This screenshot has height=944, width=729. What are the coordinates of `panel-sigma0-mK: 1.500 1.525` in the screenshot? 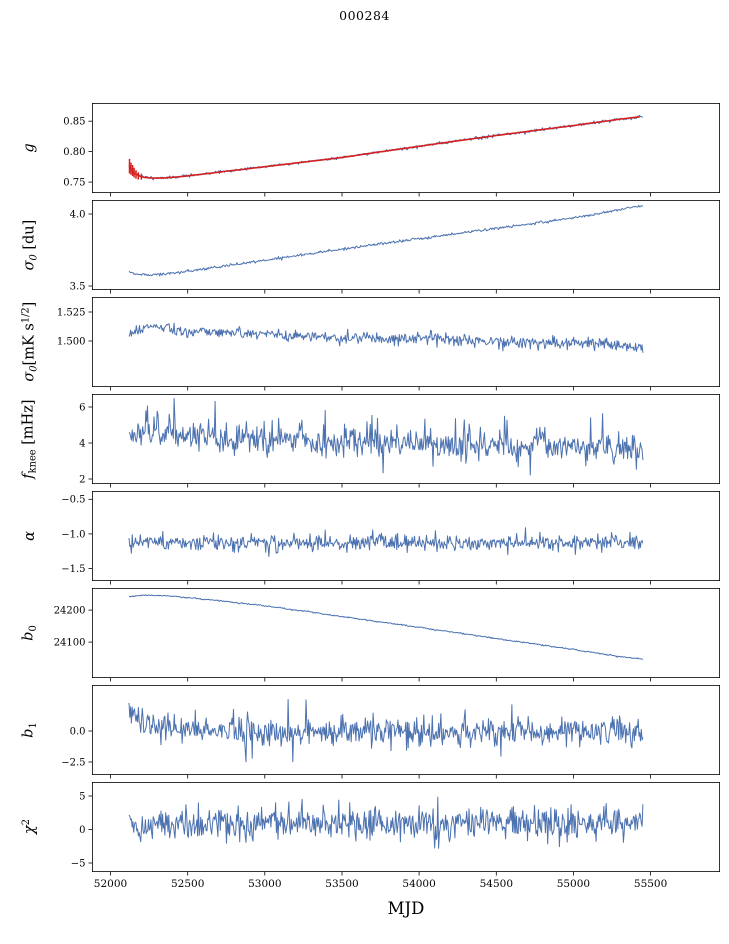 It's located at (389, 344).